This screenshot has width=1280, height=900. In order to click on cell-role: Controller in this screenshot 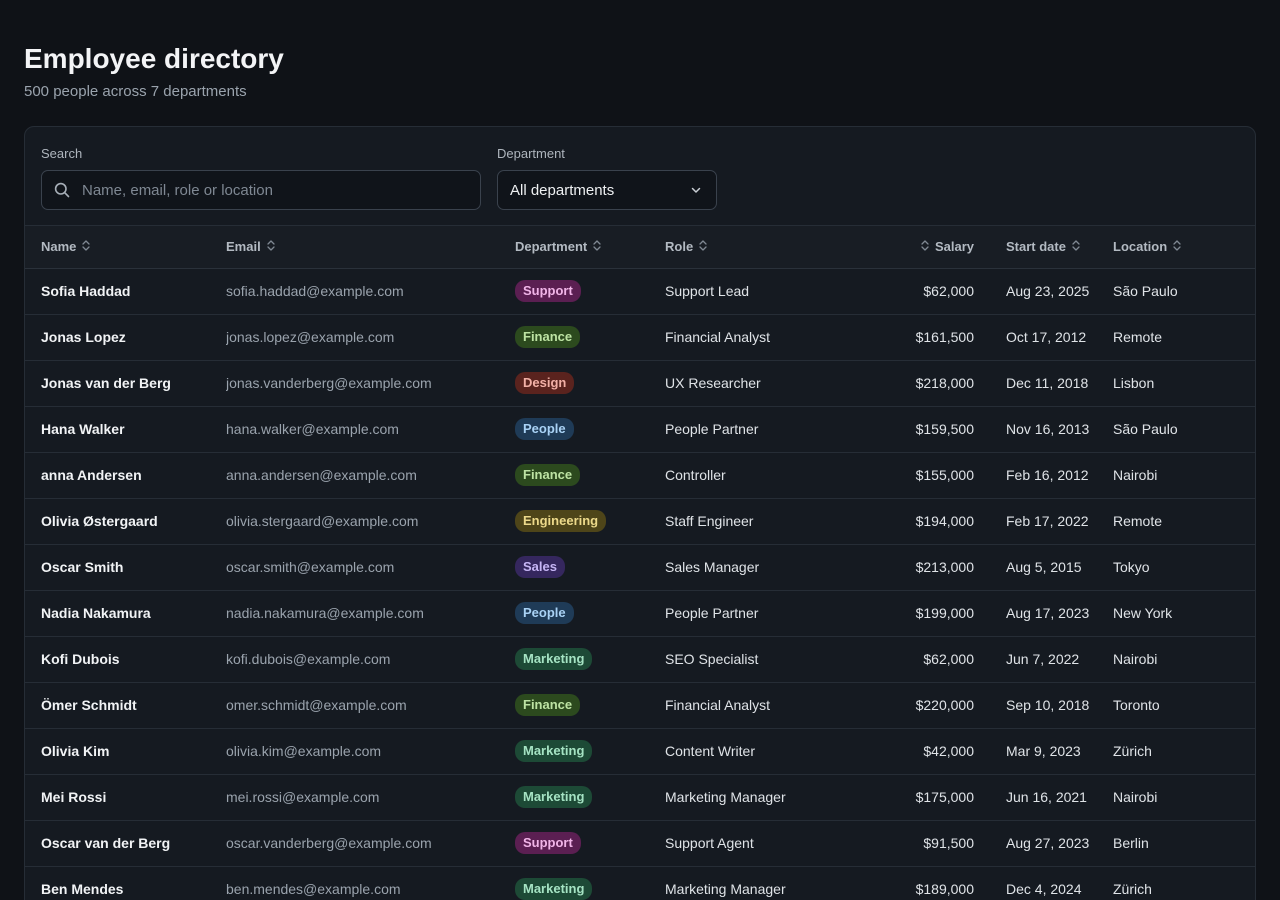, I will do `click(695, 475)`.